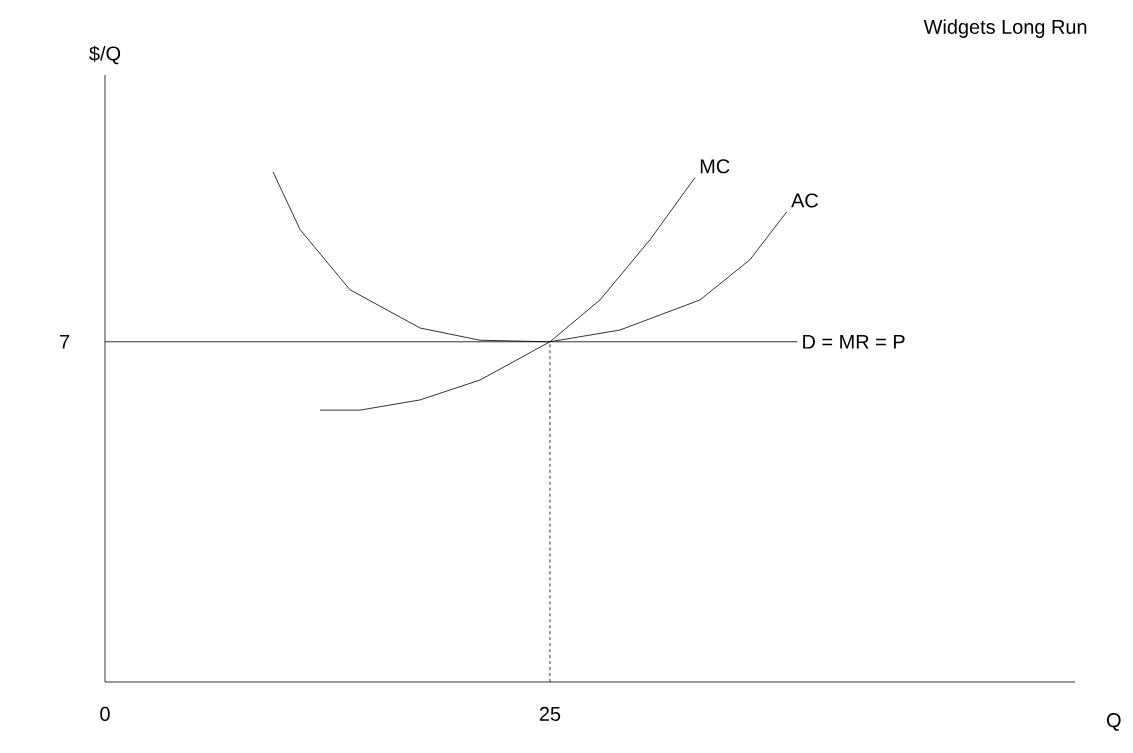 The height and width of the screenshot is (753, 1133). I want to click on series-label: MC, so click(715, 166).